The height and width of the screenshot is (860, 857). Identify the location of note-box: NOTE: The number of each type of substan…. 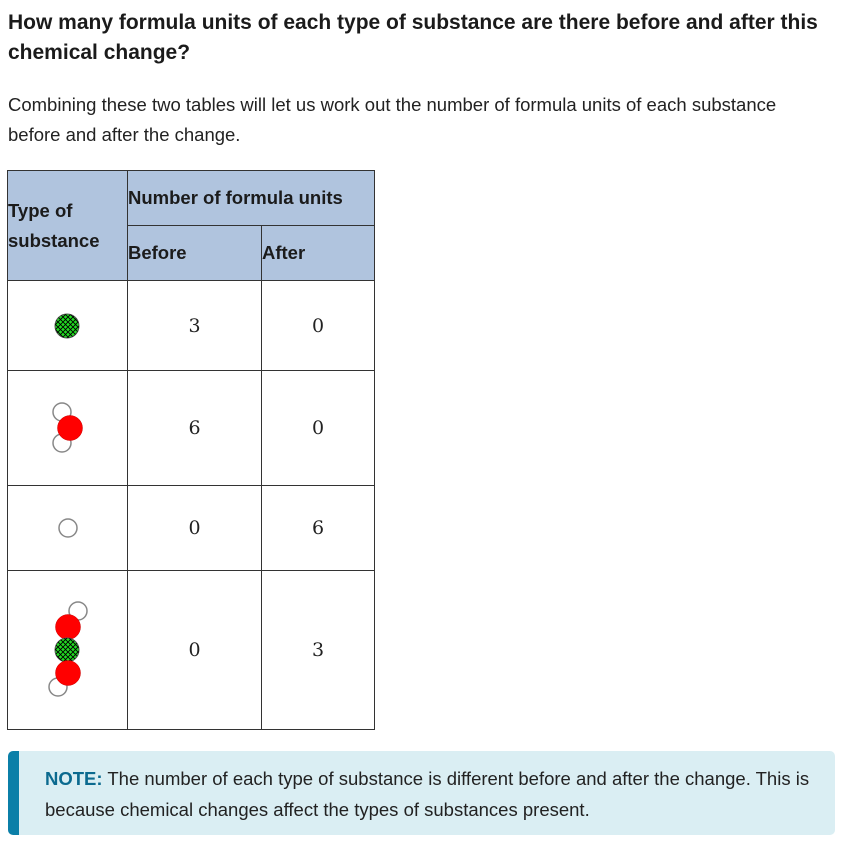
(421, 793).